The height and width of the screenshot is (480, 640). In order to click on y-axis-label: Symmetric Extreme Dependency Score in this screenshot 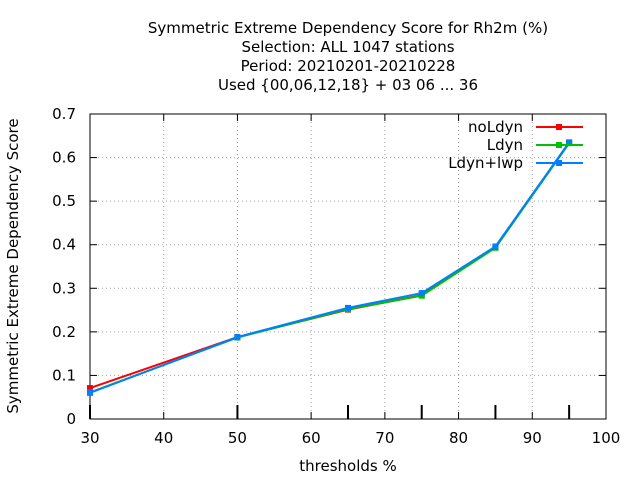, I will do `click(13, 265)`.